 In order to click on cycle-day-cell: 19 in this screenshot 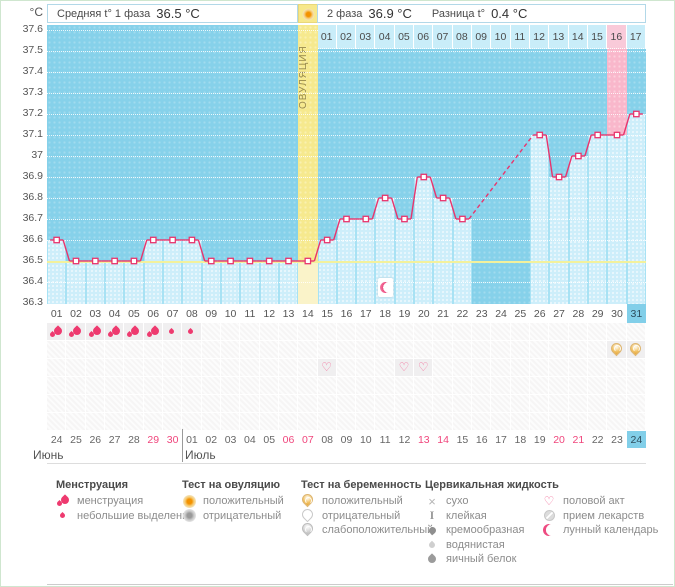, I will do `click(404, 313)`.